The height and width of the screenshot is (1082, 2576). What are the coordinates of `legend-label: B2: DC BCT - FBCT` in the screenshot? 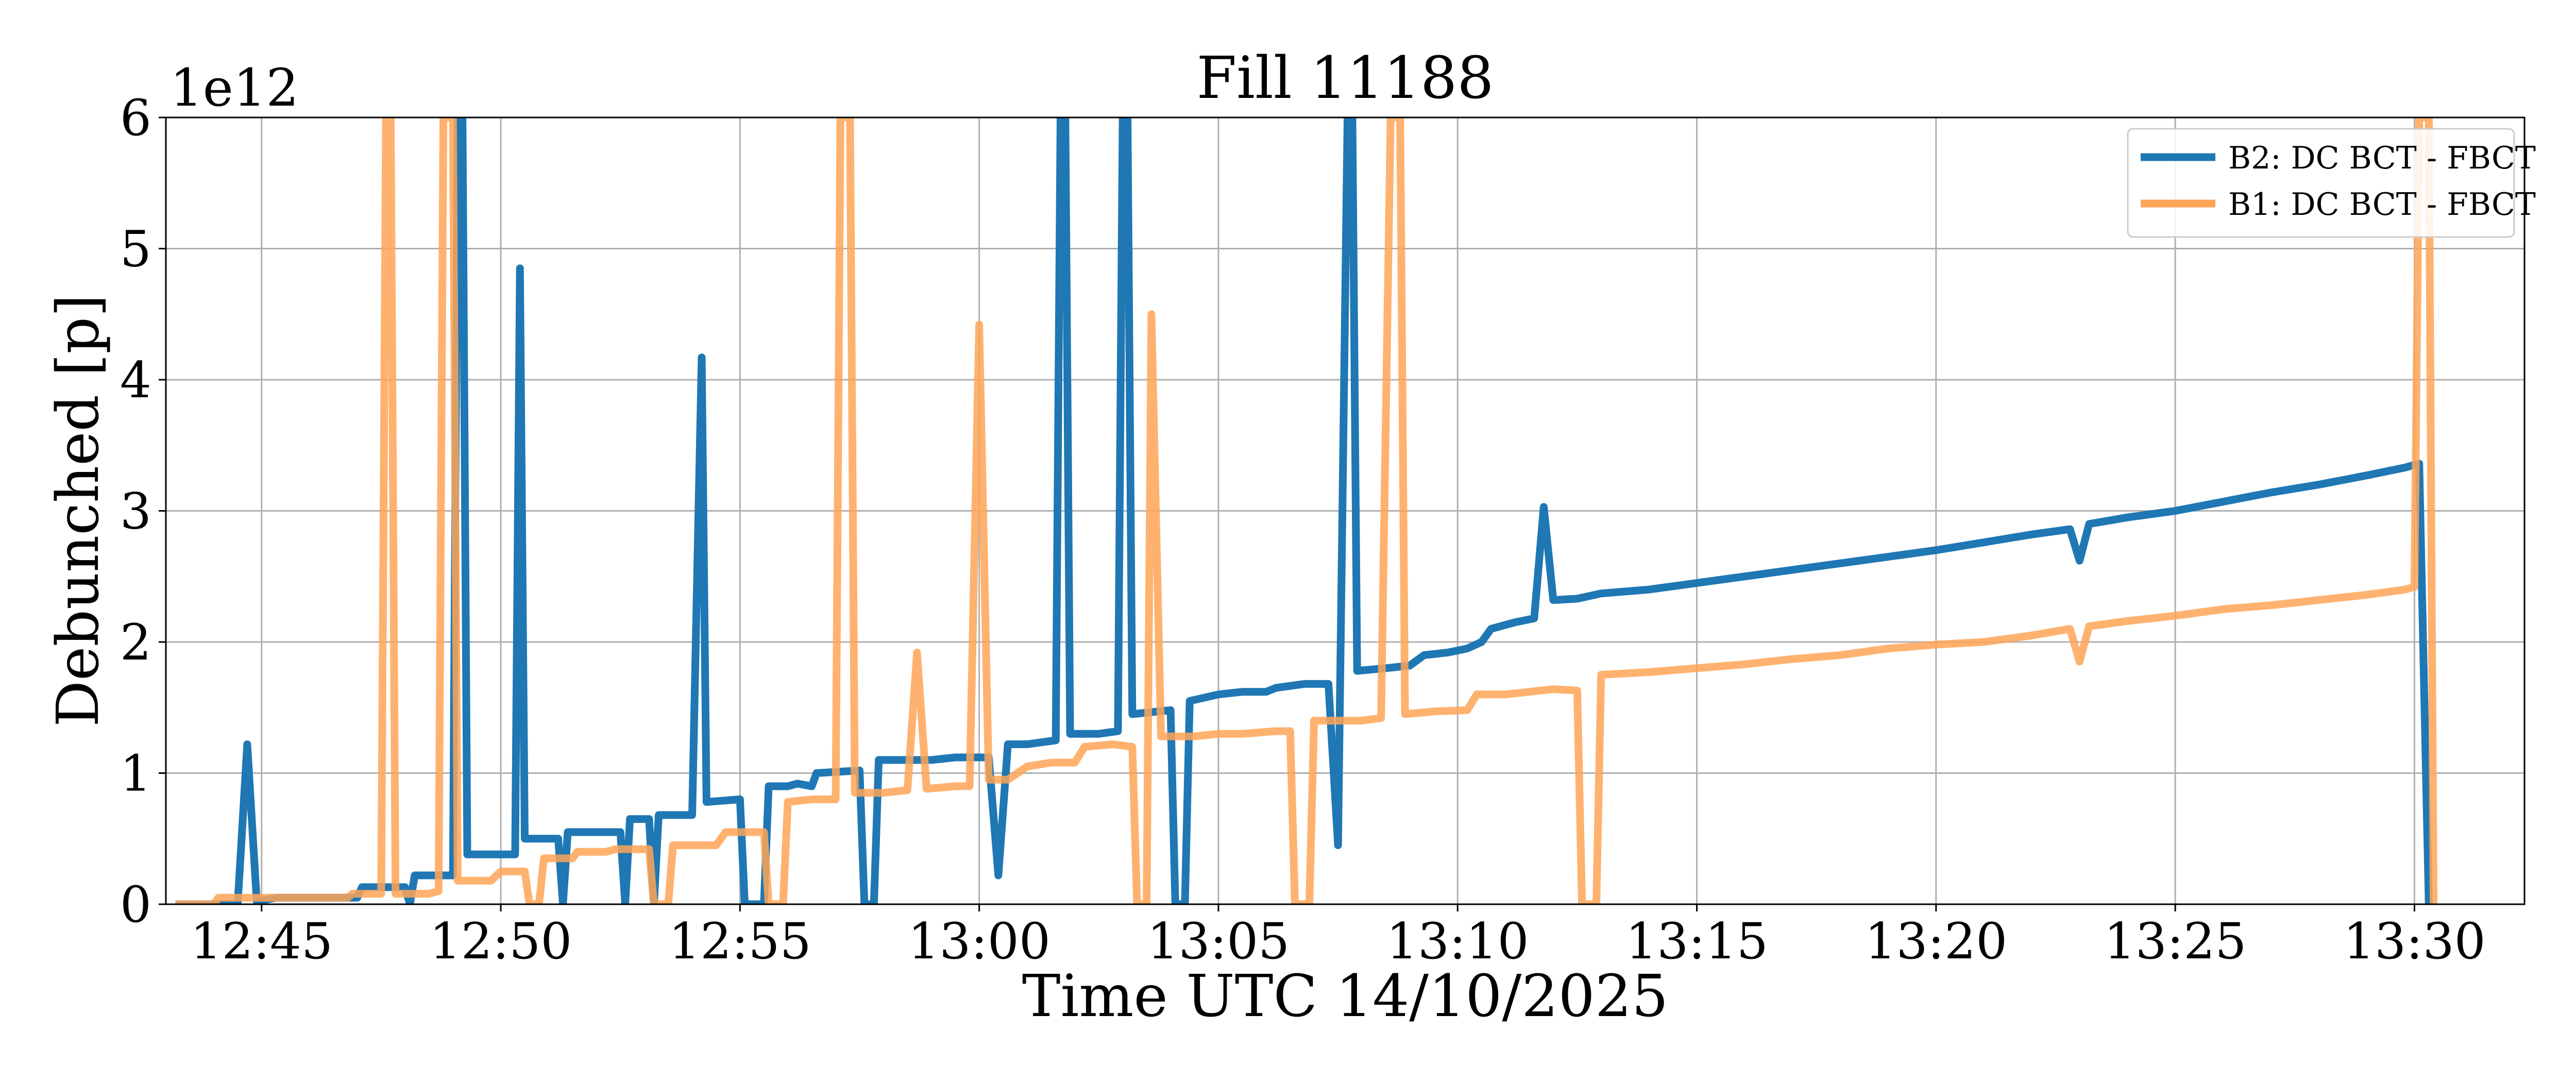 It's located at (2382, 158).